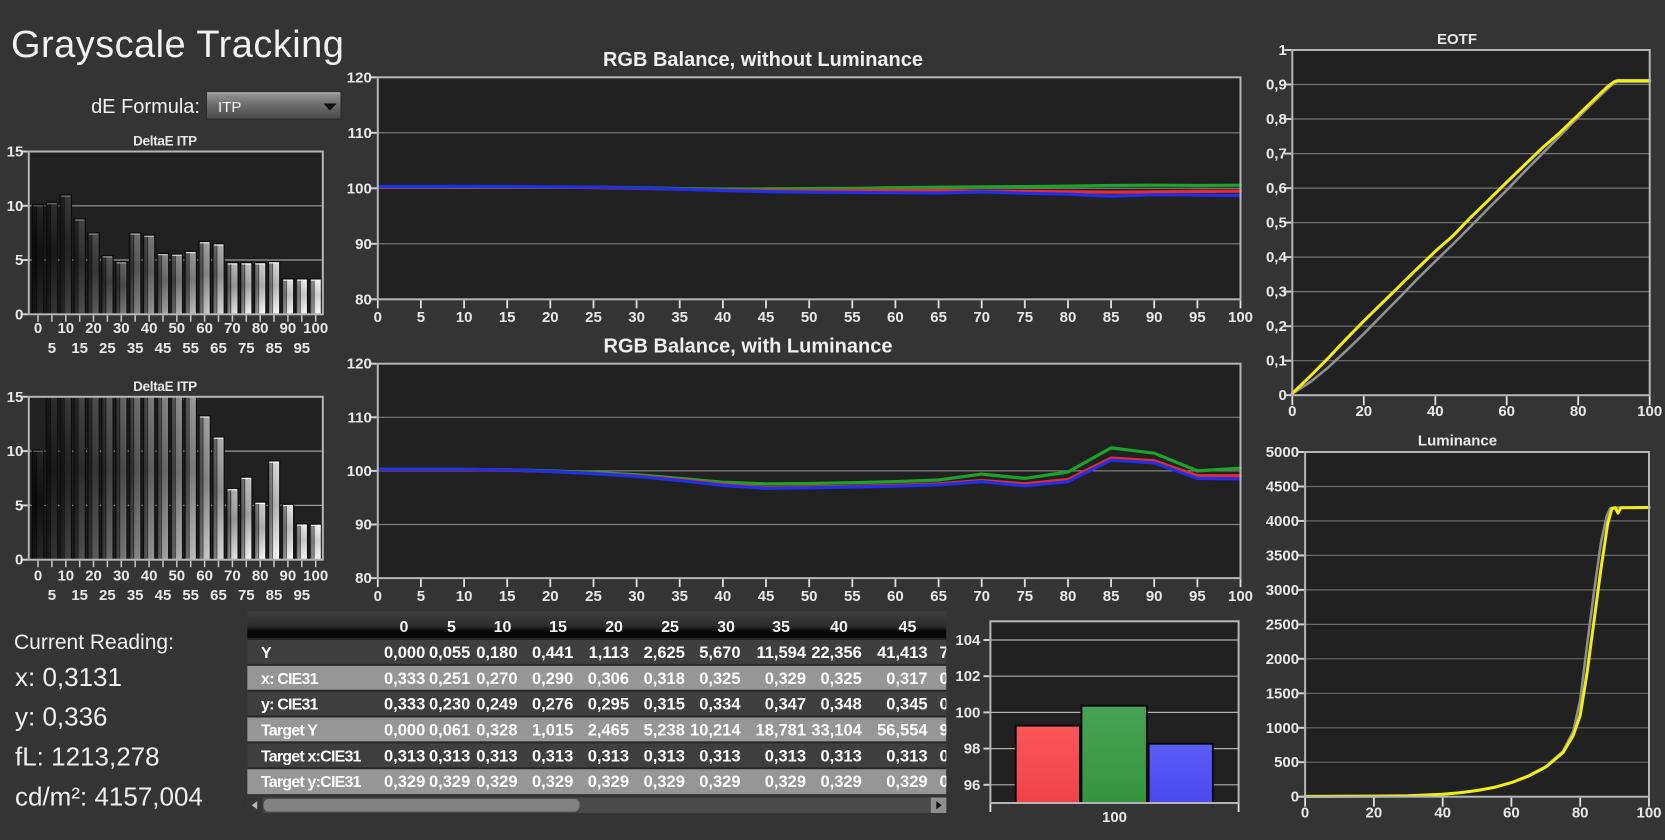 The width and height of the screenshot is (1665, 840). What do you see at coordinates (1197, 596) in the screenshot?
I see `svg-text: 95` at bounding box center [1197, 596].